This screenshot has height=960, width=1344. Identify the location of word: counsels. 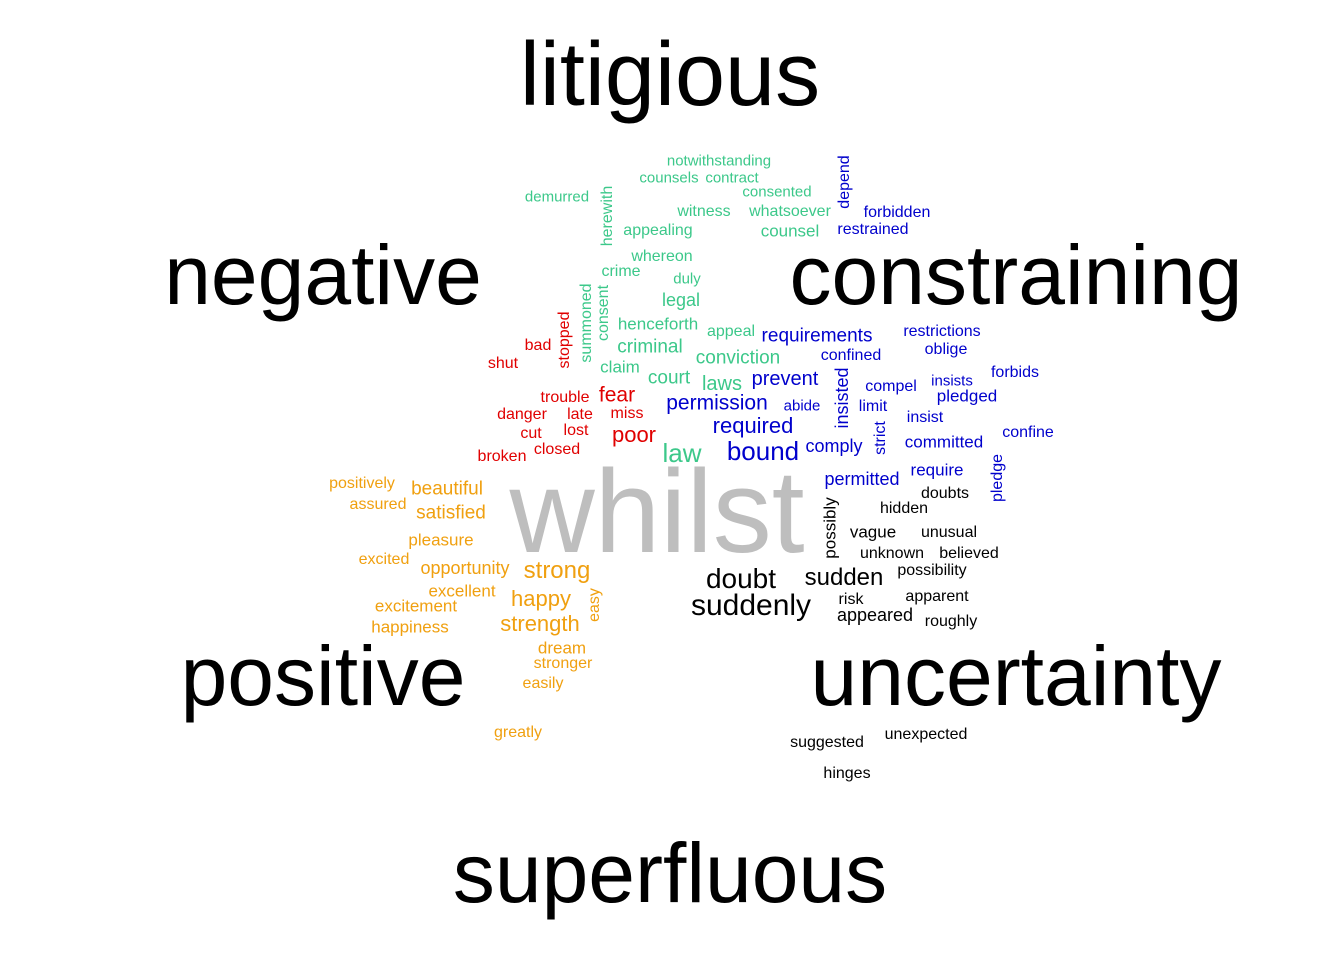
(669, 178).